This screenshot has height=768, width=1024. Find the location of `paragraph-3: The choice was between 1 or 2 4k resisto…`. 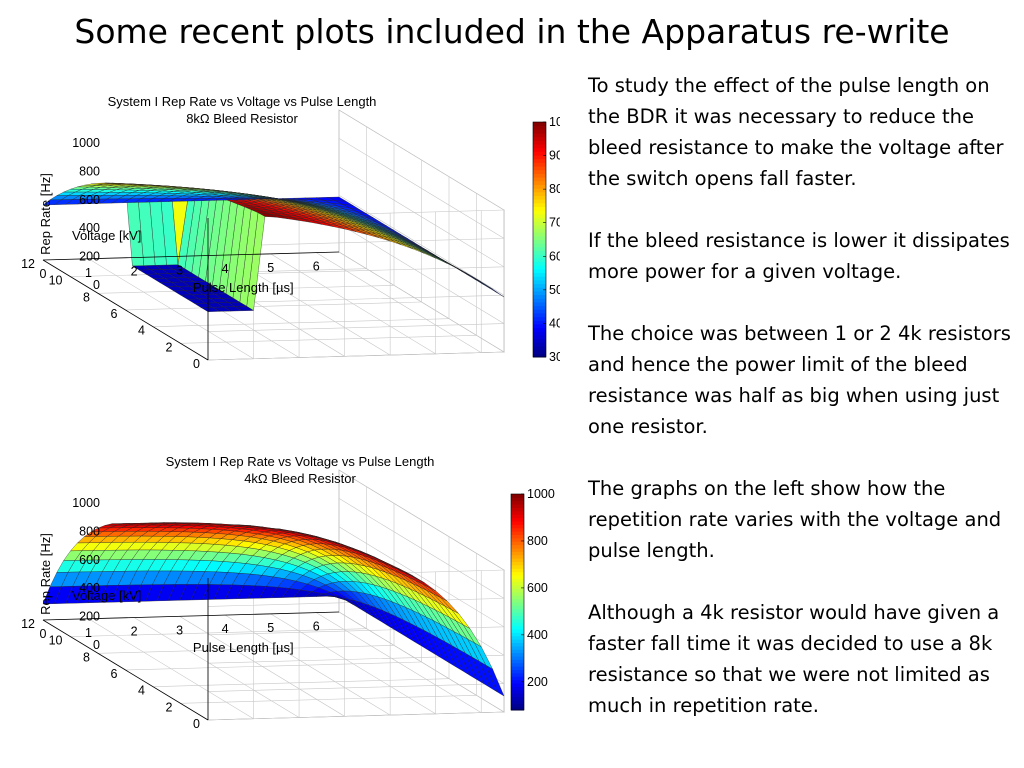

paragraph-3: The choice was between 1 or 2 4k resisto… is located at coordinates (799, 380).